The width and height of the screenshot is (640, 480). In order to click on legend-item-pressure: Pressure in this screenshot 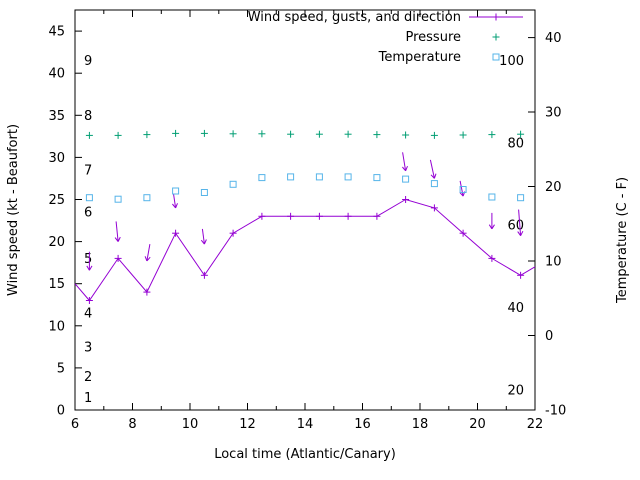, I will do `click(386, 37)`.